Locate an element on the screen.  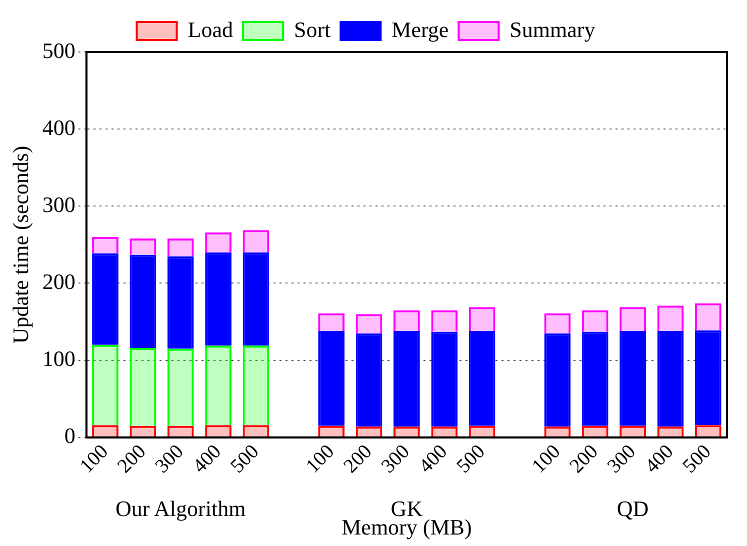
y-tick-label: 200 is located at coordinates (59, 281).